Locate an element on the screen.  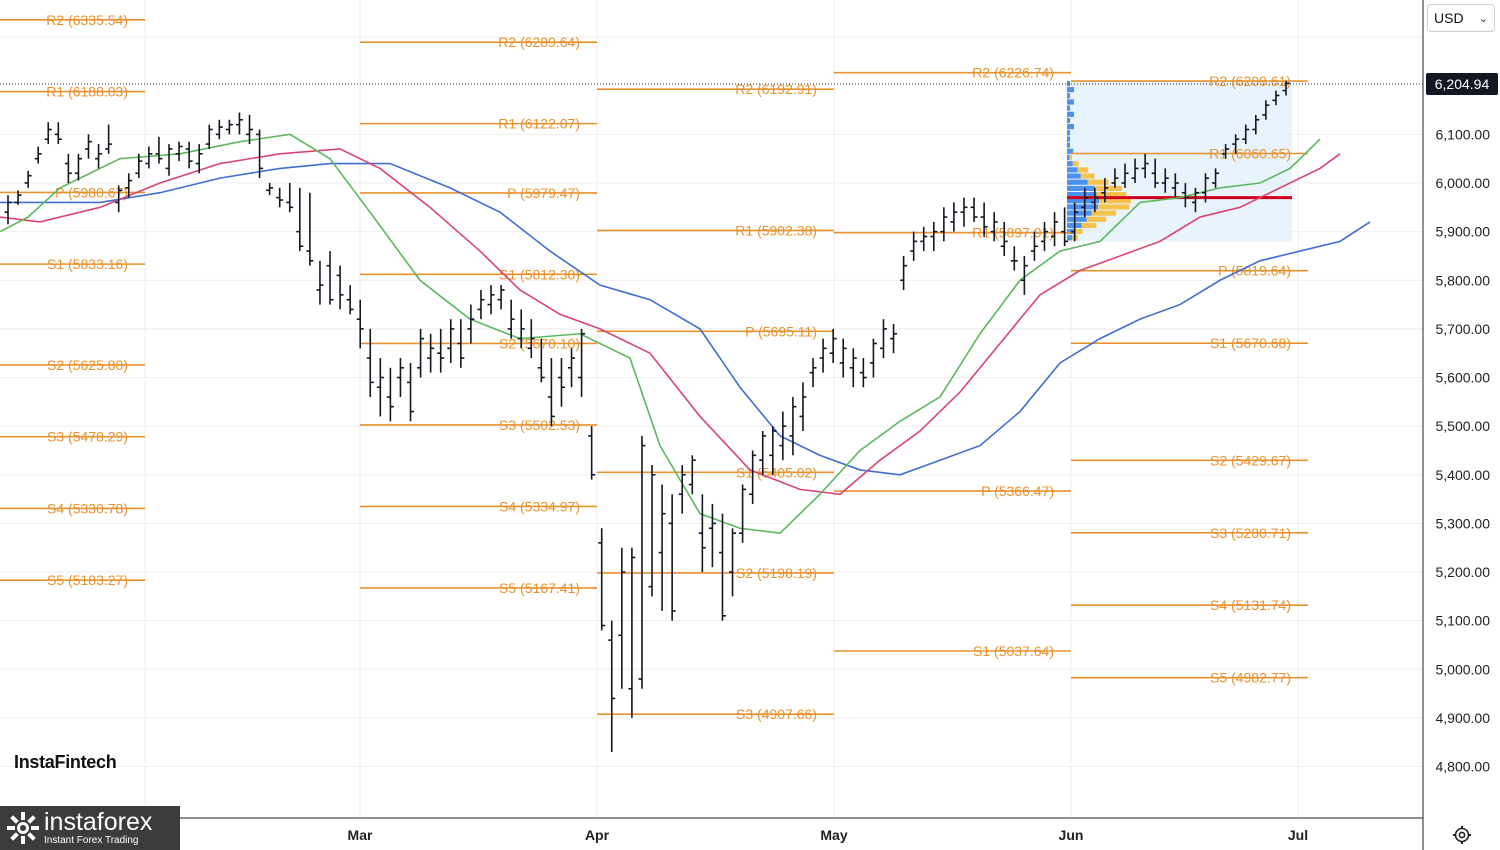
pivot-level-label: S1 (5405.02) is located at coordinates (776, 472).